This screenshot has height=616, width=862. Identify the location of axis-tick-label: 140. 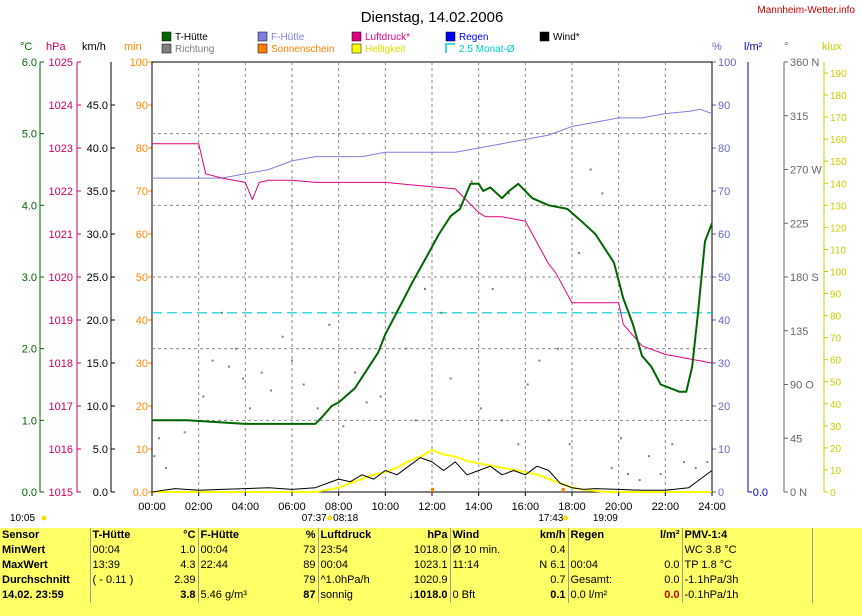
(838, 184).